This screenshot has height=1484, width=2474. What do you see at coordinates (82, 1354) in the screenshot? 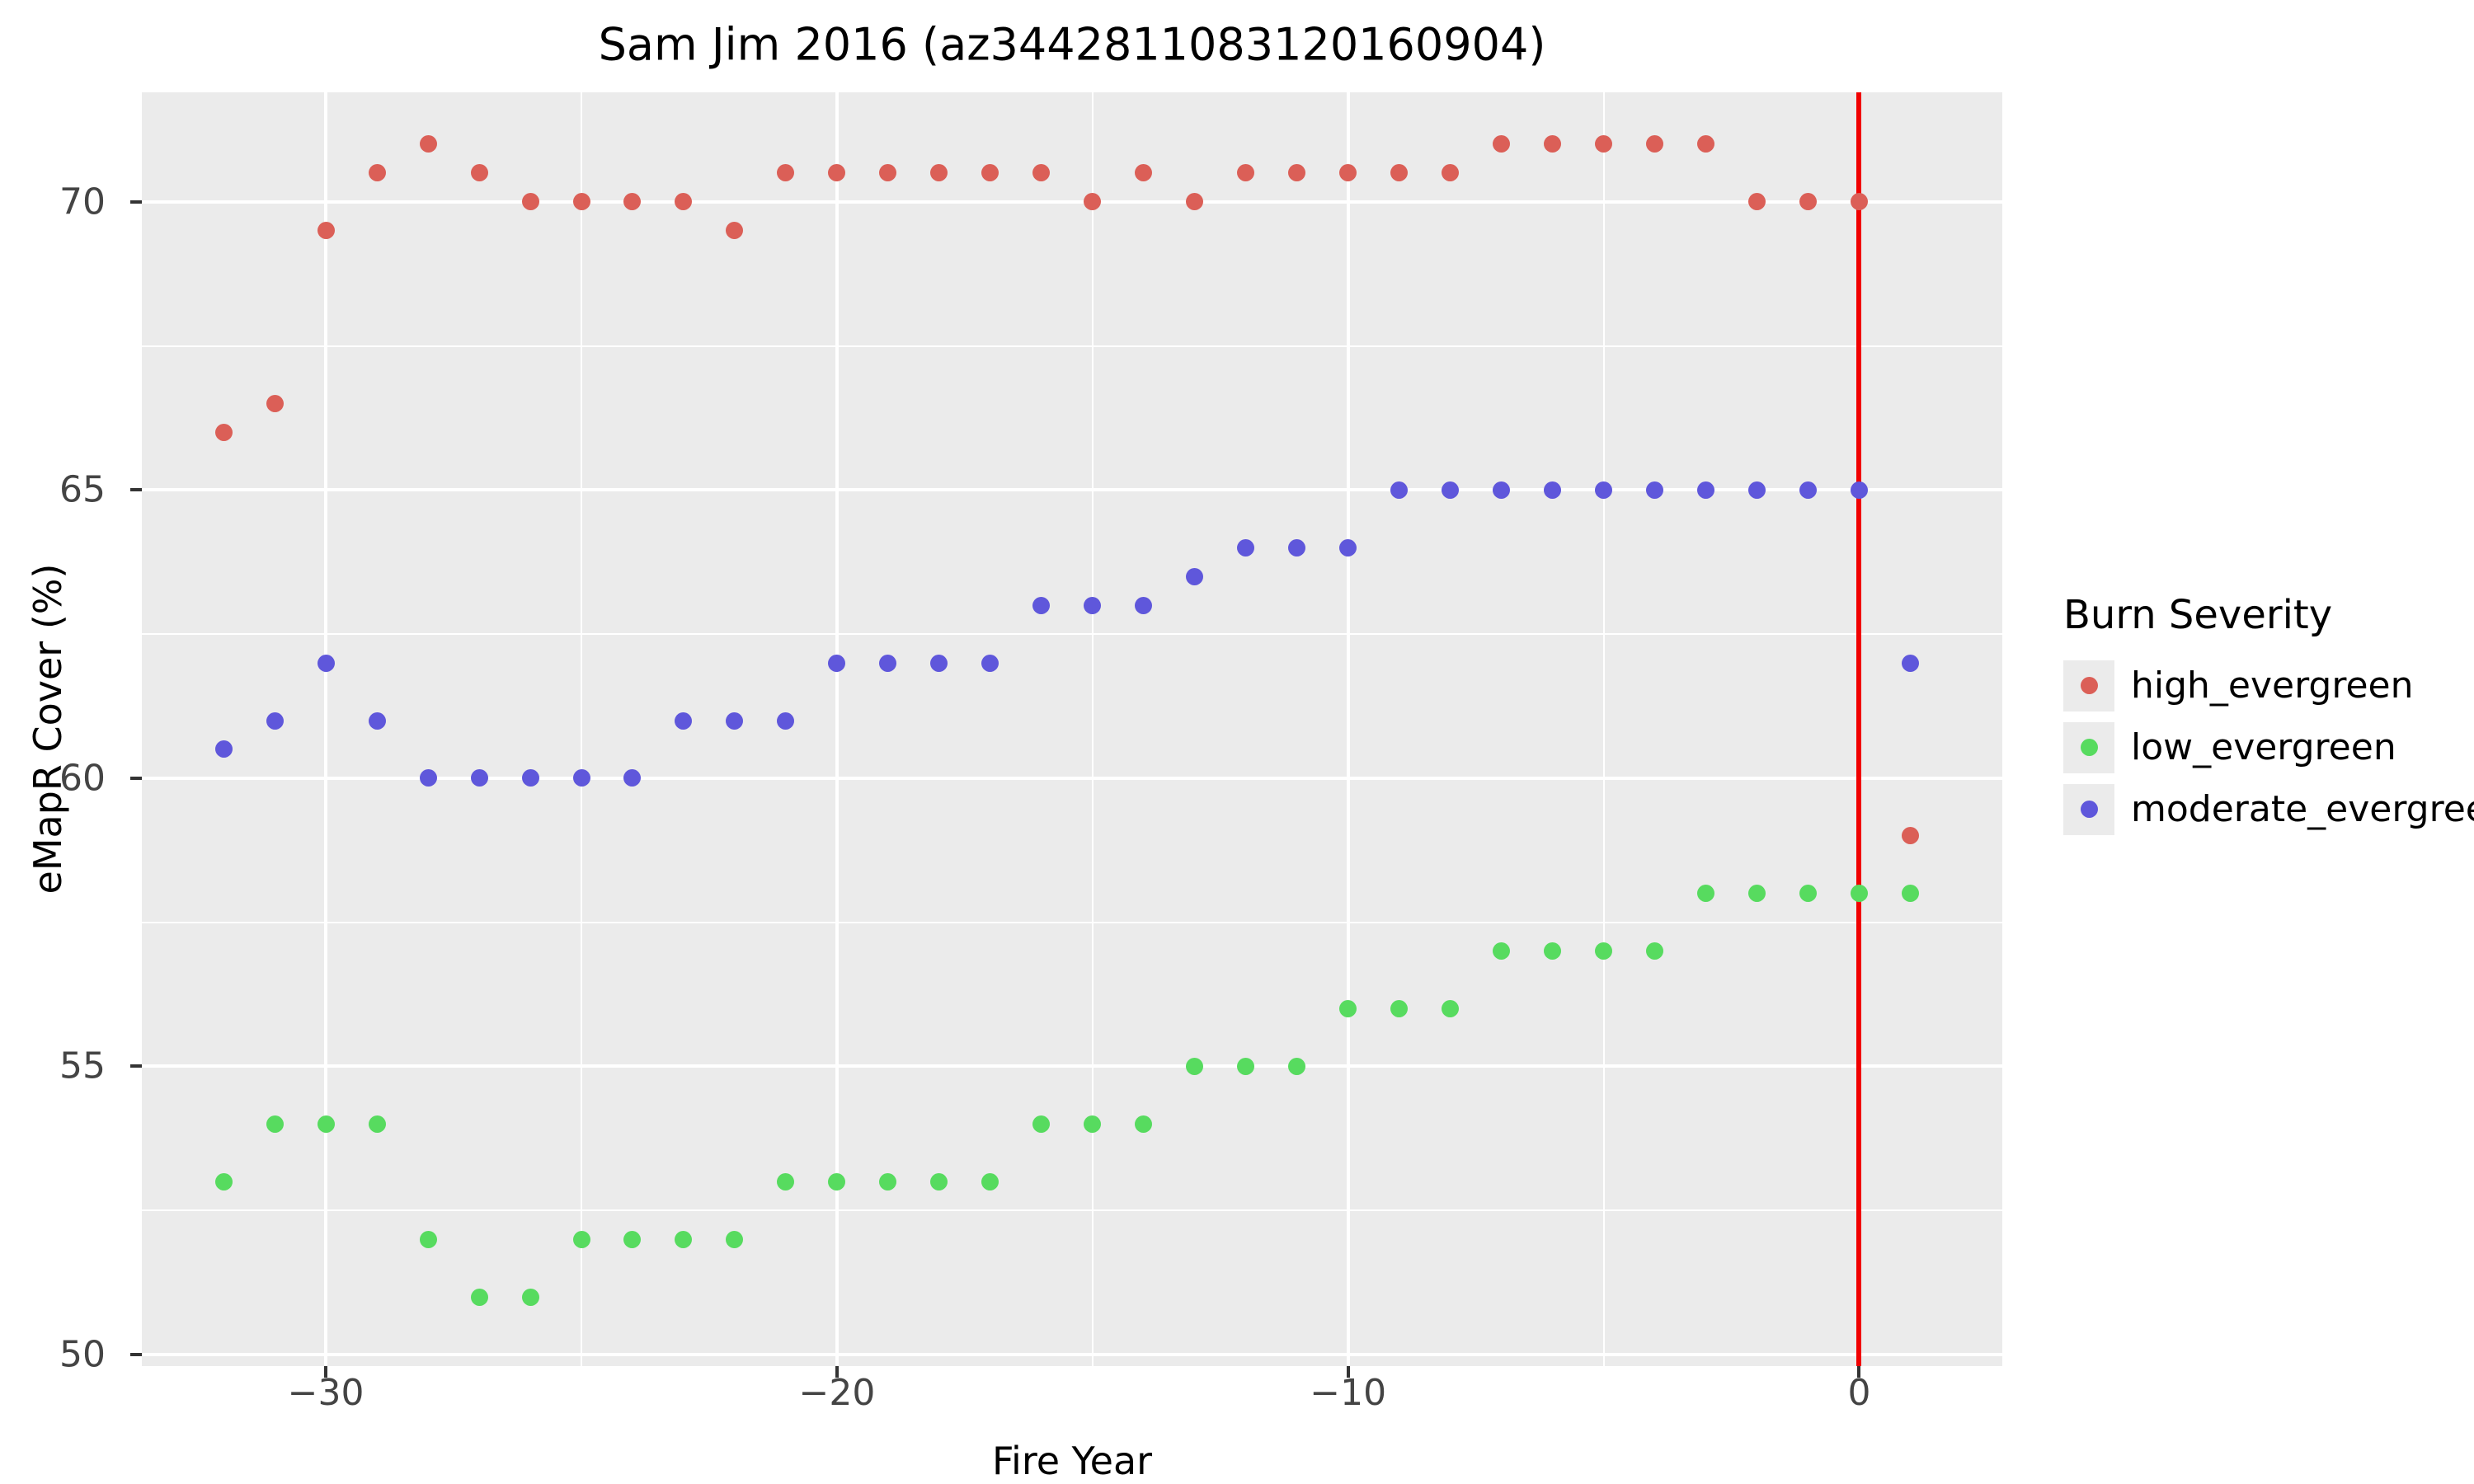
I see `y-tick-label: 50` at bounding box center [82, 1354].